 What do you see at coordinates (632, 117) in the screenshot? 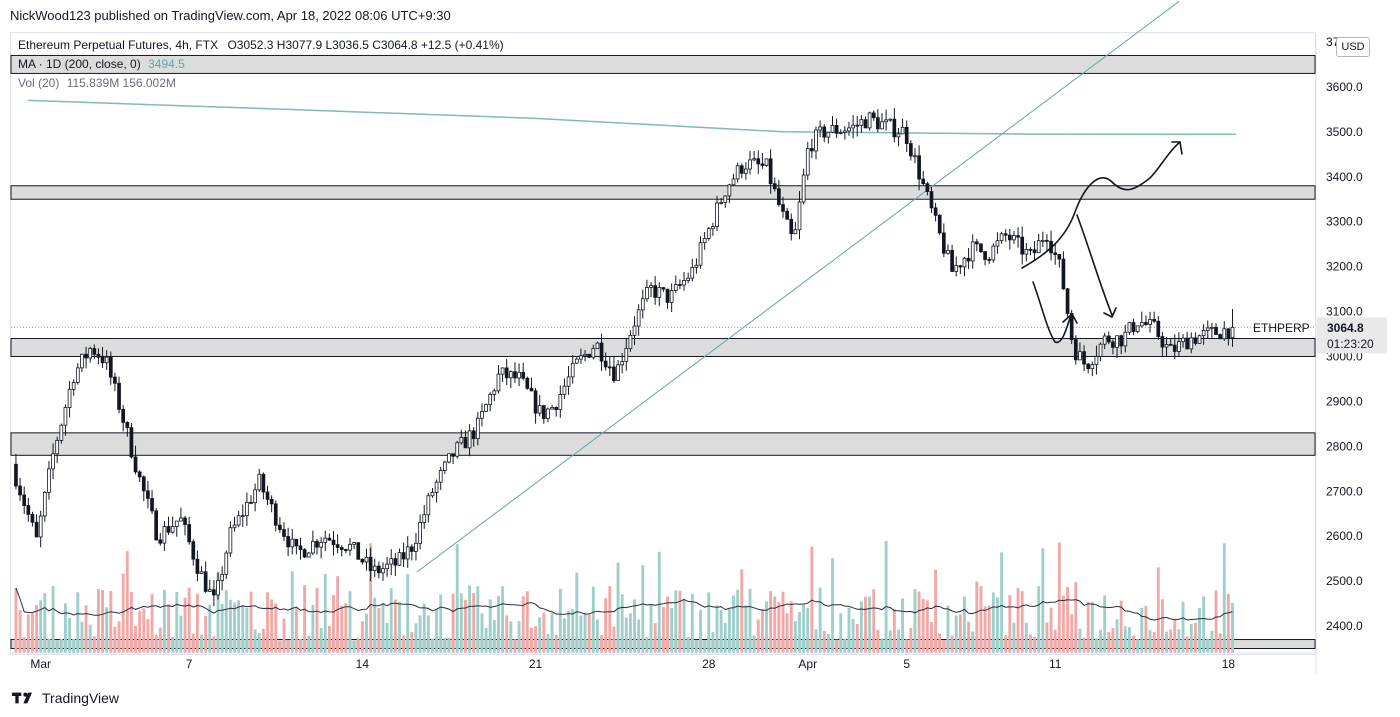
I see `ma-200-line` at bounding box center [632, 117].